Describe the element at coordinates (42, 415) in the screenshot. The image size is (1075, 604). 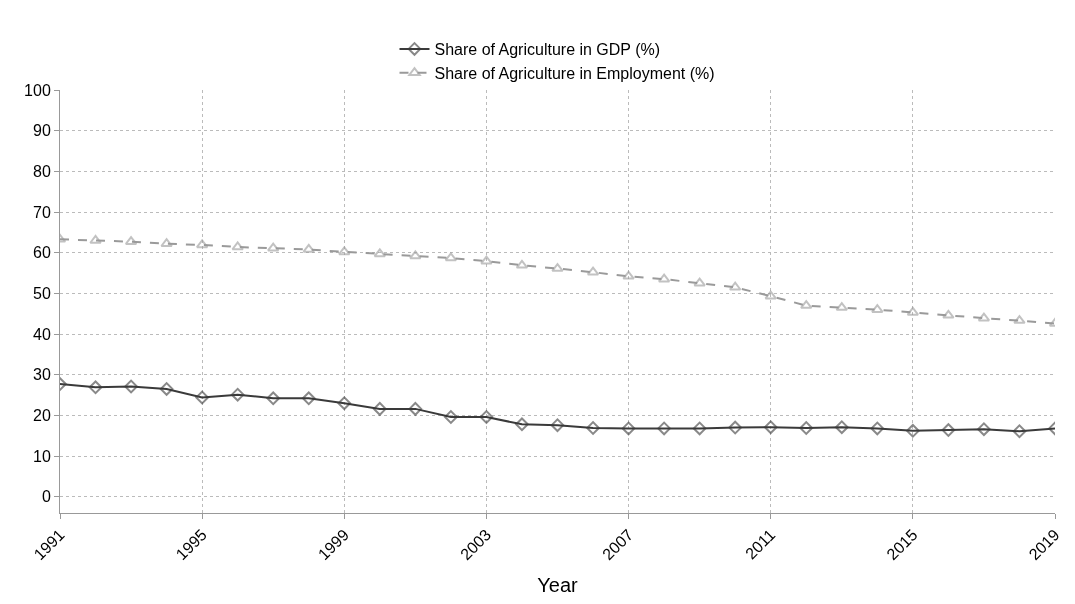
I see `y-tick-label: 20` at that location.